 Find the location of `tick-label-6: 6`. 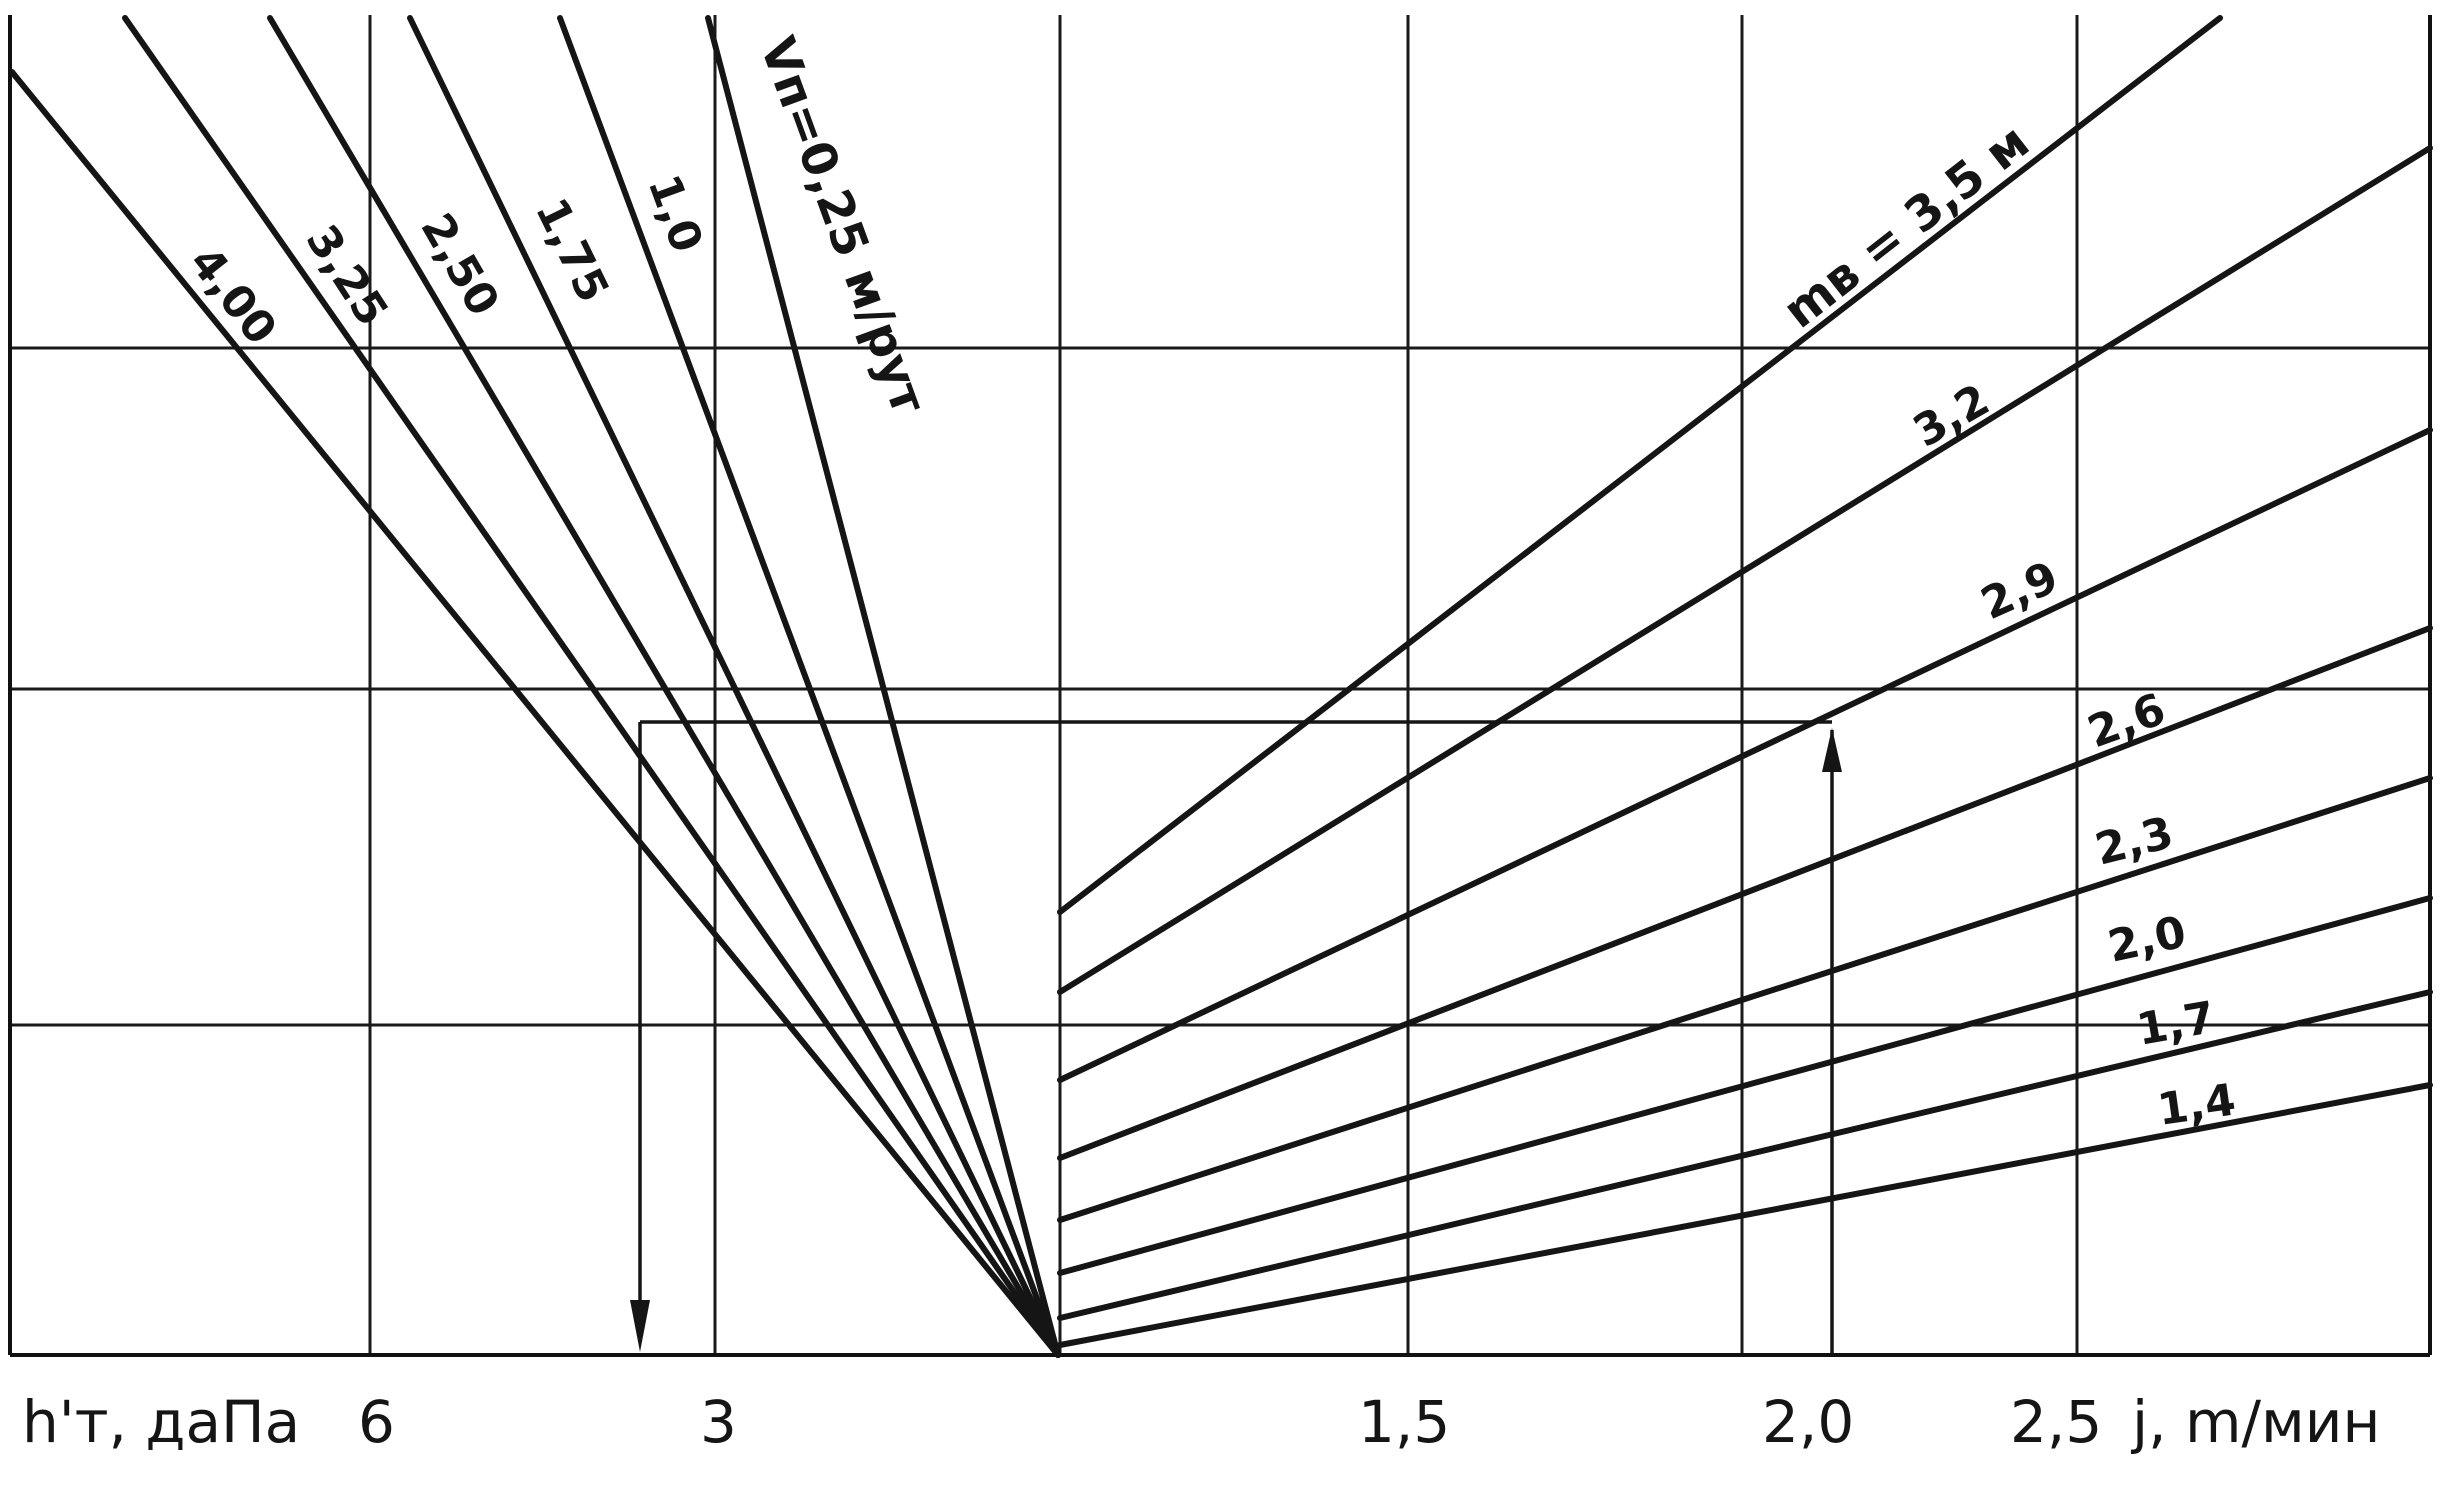

tick-label-6: 6 is located at coordinates (376, 1422).